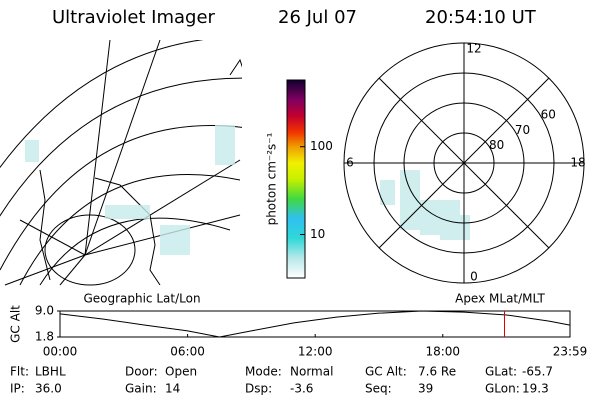  I want to click on timeline: 9.0 1.800:00 06:00 12:00 18:00 23:59, so click(311, 331).